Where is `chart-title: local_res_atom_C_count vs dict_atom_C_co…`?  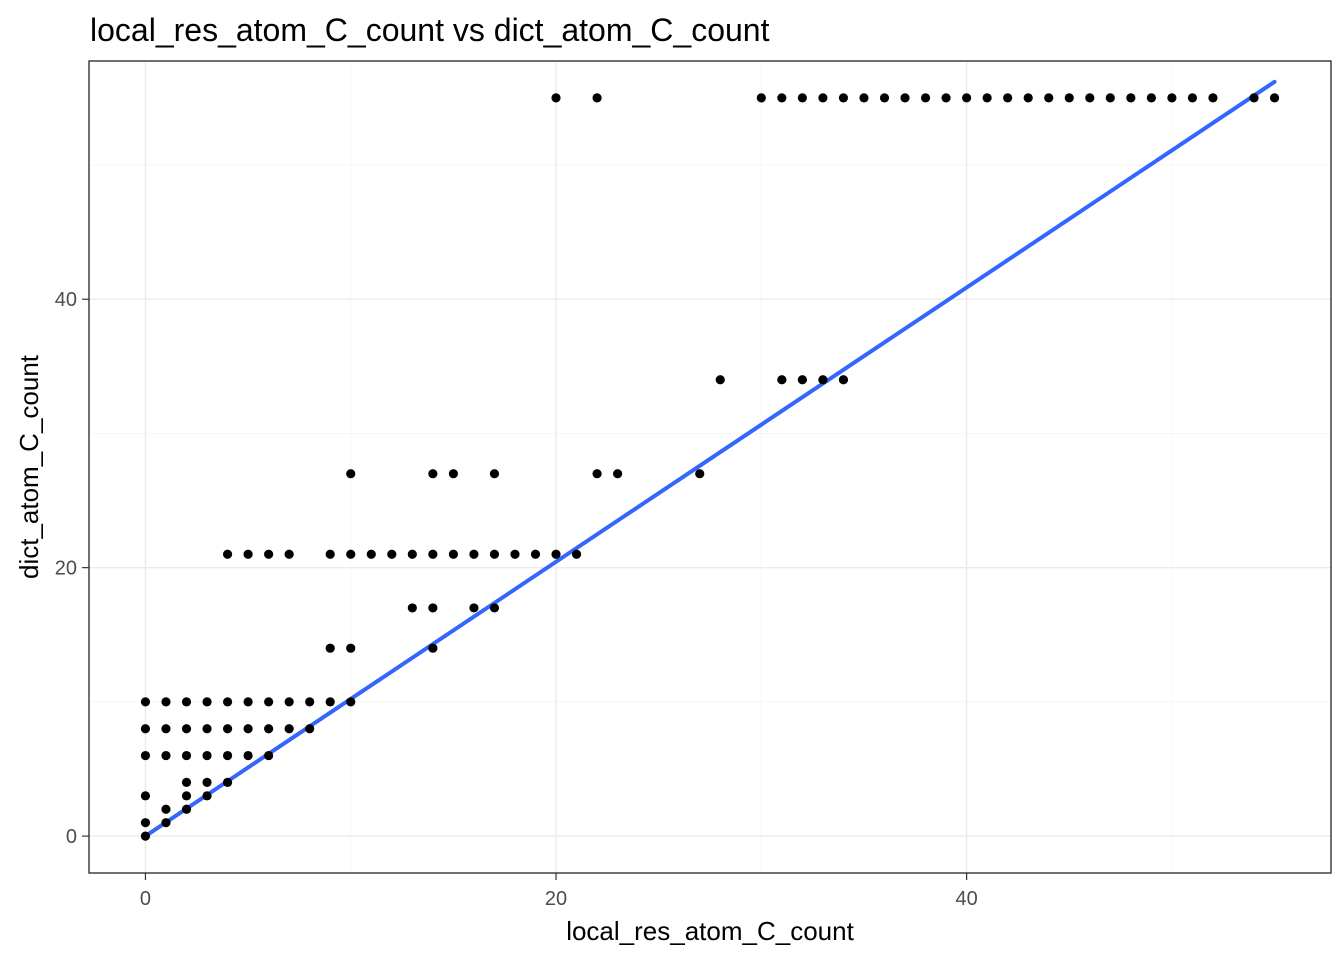 chart-title: local_res_atom_C_count vs dict_atom_C_co… is located at coordinates (430, 30).